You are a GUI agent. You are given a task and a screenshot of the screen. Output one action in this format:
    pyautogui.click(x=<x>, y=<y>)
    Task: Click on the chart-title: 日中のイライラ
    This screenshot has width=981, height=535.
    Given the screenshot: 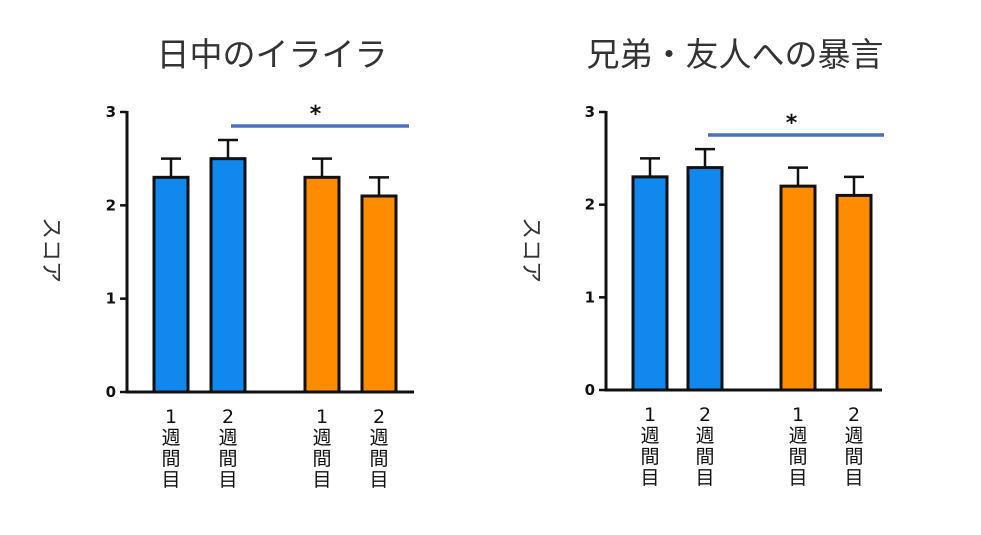 What is the action you would take?
    pyautogui.click(x=272, y=54)
    